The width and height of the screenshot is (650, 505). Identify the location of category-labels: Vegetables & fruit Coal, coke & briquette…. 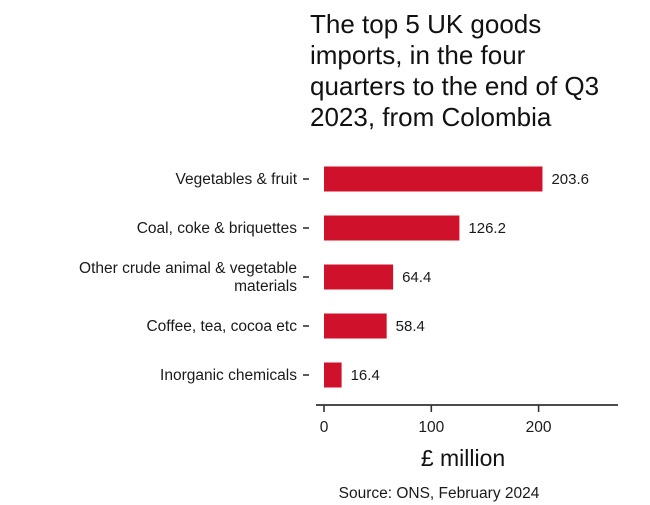
(194, 277).